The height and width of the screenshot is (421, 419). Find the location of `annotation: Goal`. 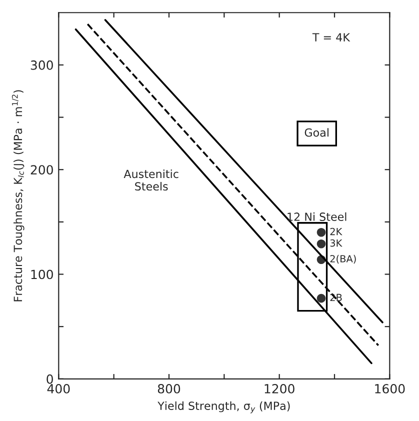

annotation: Goal is located at coordinates (316, 132).